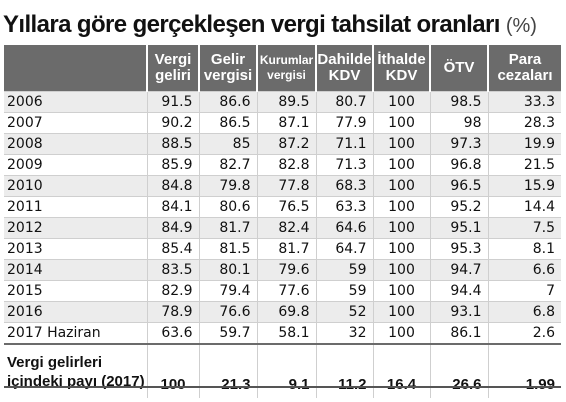 This screenshot has width=566, height=402. What do you see at coordinates (524, 312) in the screenshot?
I see `table-cell: 6.8` at bounding box center [524, 312].